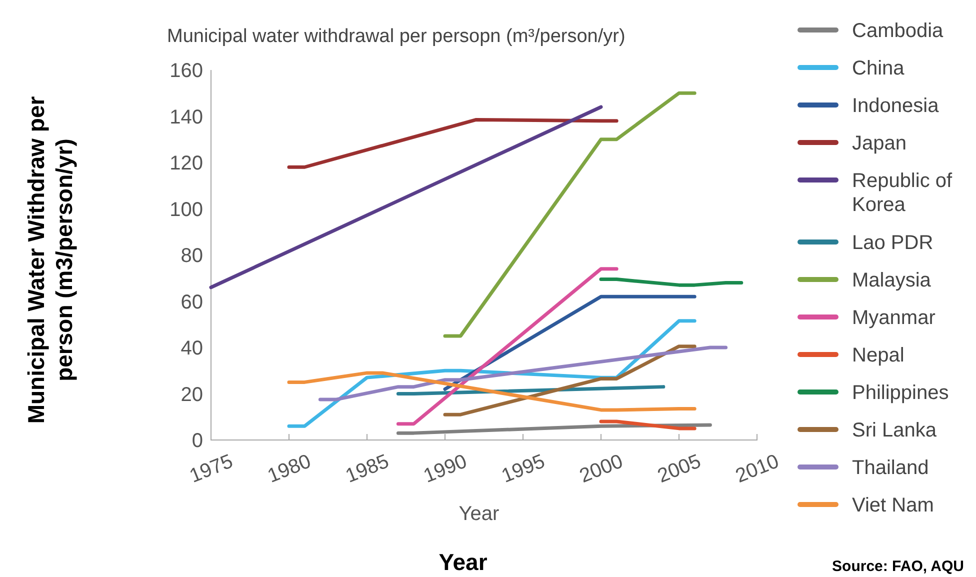  I want to click on legend-label: Japan, so click(879, 143).